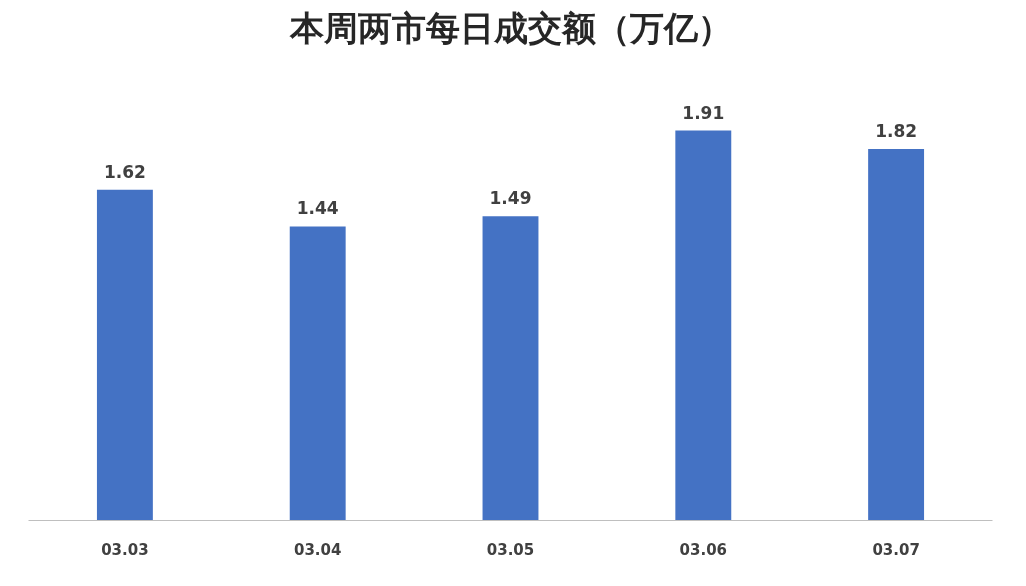 The height and width of the screenshot is (586, 1026). What do you see at coordinates (896, 549) in the screenshot?
I see `x-tick-label: 03.07` at bounding box center [896, 549].